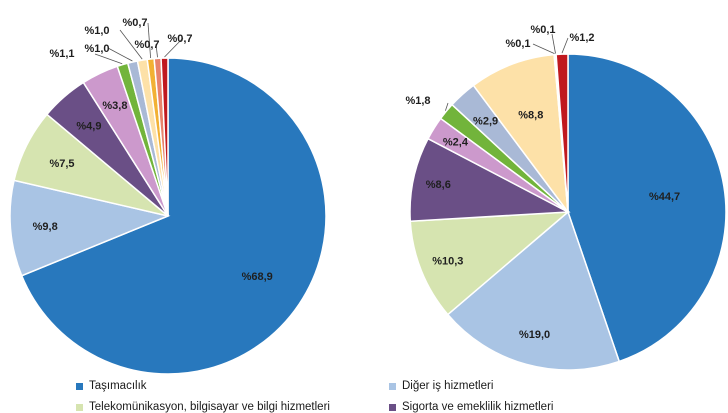 The width and height of the screenshot is (728, 413). Describe the element at coordinates (45, 227) in the screenshot. I see `slice-label: %9,8` at that location.